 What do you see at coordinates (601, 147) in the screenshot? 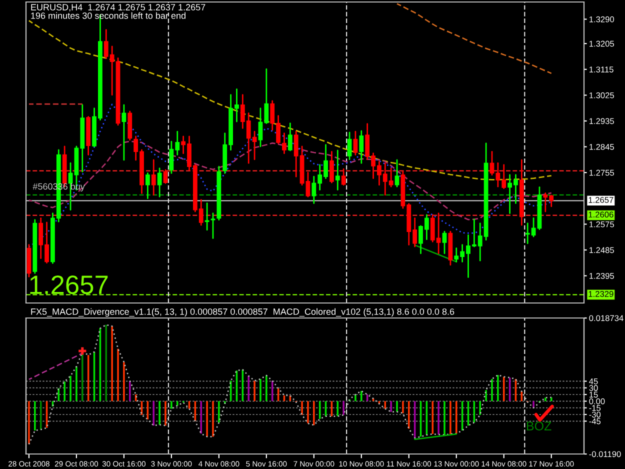
I see `y-tick-label: 1.2845` at bounding box center [601, 147].